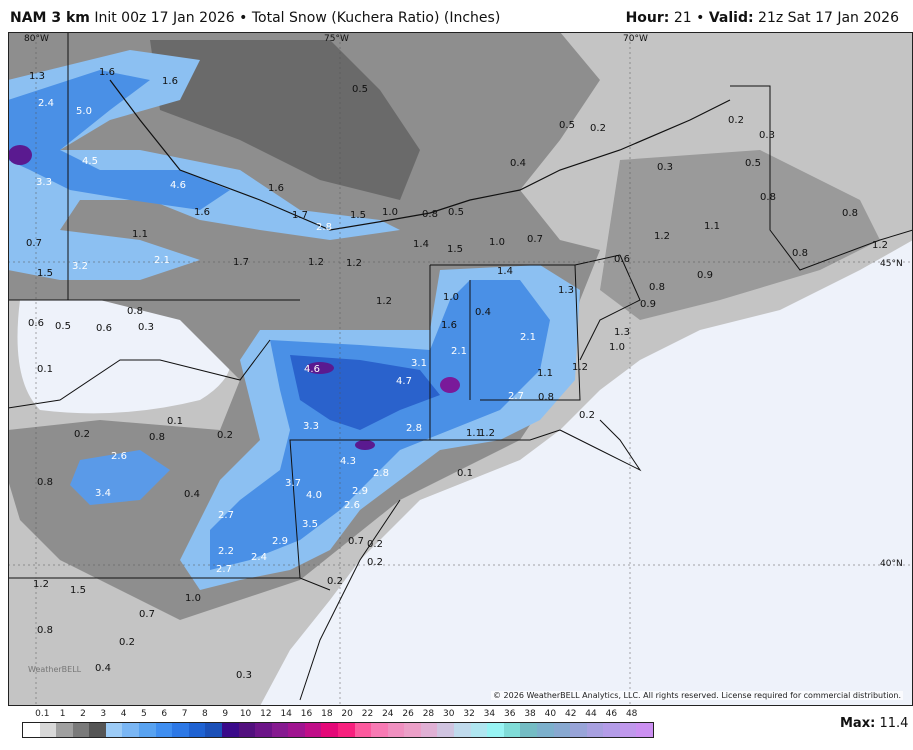  I want to click on legend-label: 5, so click(144, 714).